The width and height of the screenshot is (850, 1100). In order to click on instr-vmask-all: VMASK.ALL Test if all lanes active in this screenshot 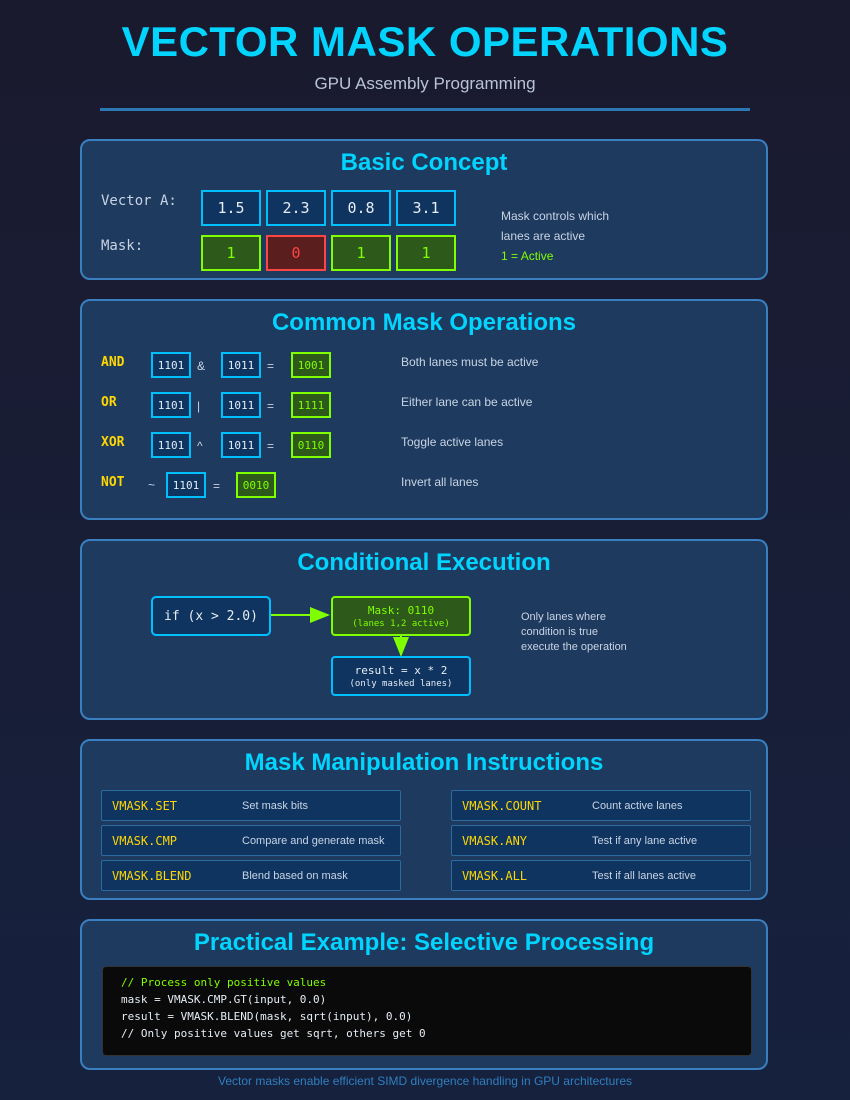, I will do `click(601, 875)`.